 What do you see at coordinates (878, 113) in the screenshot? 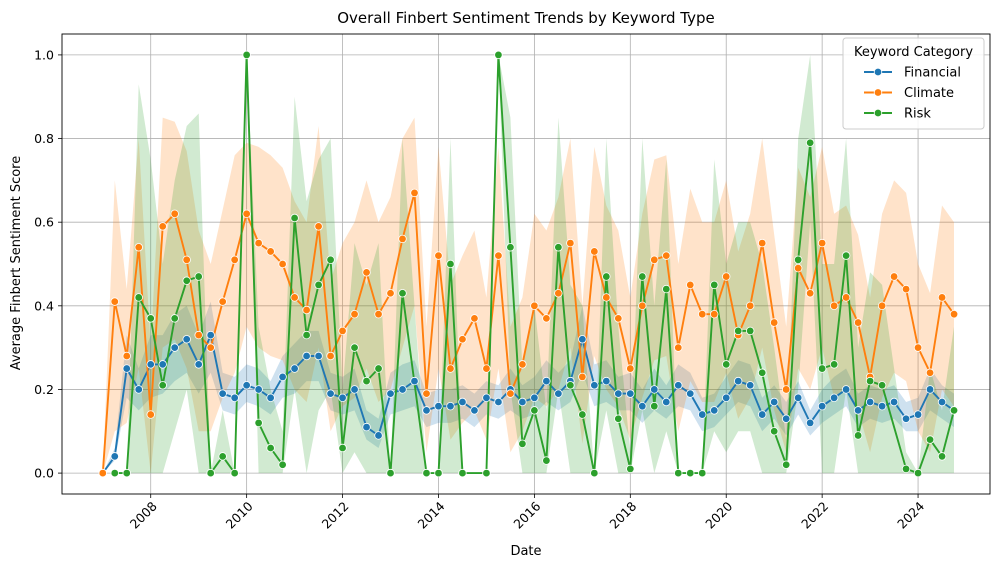
I see `legend-marker-risk` at bounding box center [878, 113].